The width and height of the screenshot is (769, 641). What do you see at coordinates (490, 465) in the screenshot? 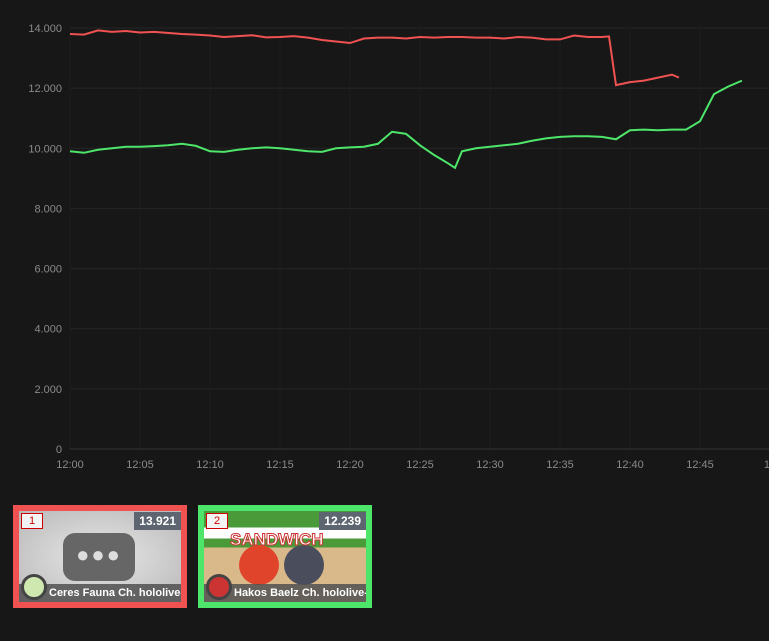
I see `x-tick-label: 12:30` at bounding box center [490, 465].